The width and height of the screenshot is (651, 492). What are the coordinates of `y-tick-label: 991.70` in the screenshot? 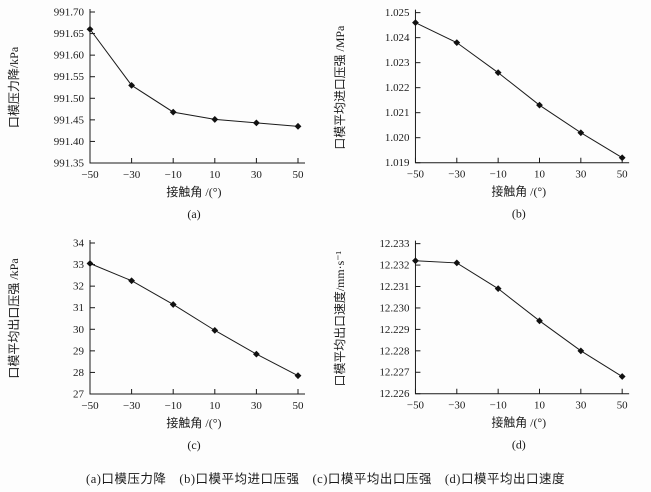 It's located at (68, 13).